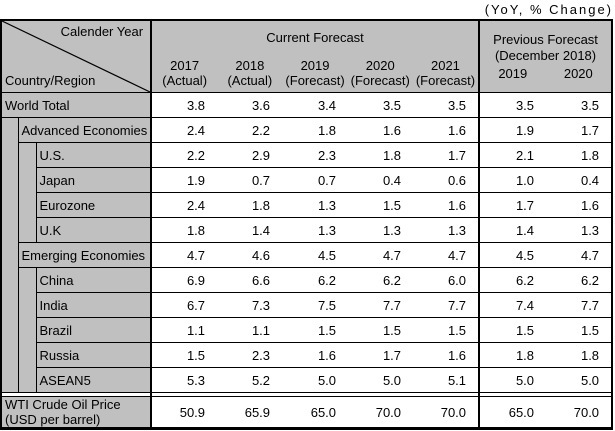  I want to click on prev-value-cell: 1.3, so click(579, 230).